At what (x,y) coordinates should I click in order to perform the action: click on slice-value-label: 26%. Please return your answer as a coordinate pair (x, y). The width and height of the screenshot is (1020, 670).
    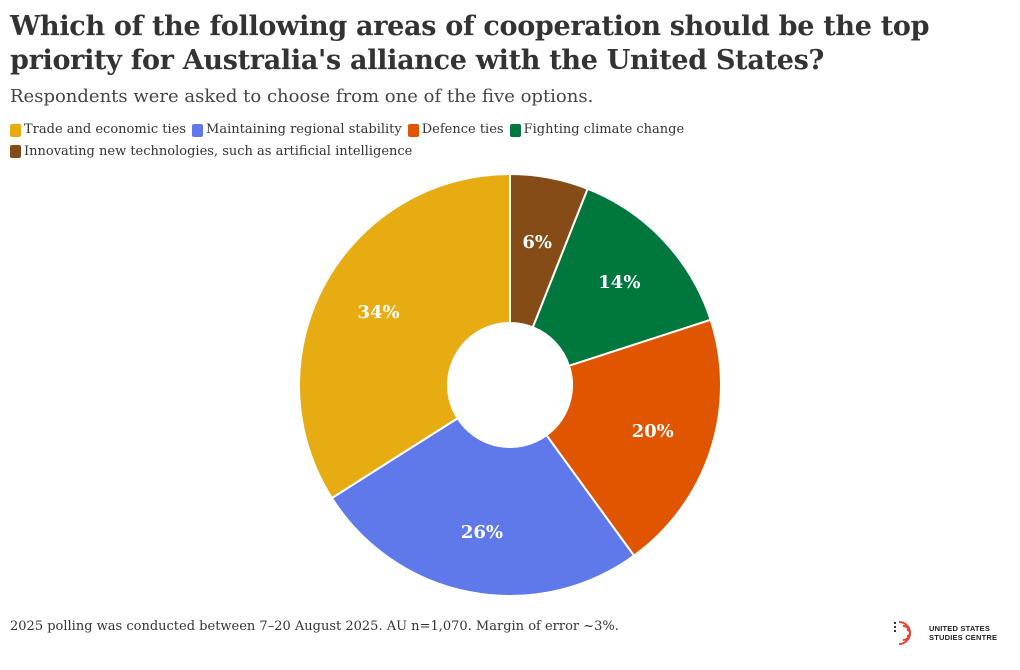
    Looking at the image, I should click on (482, 532).